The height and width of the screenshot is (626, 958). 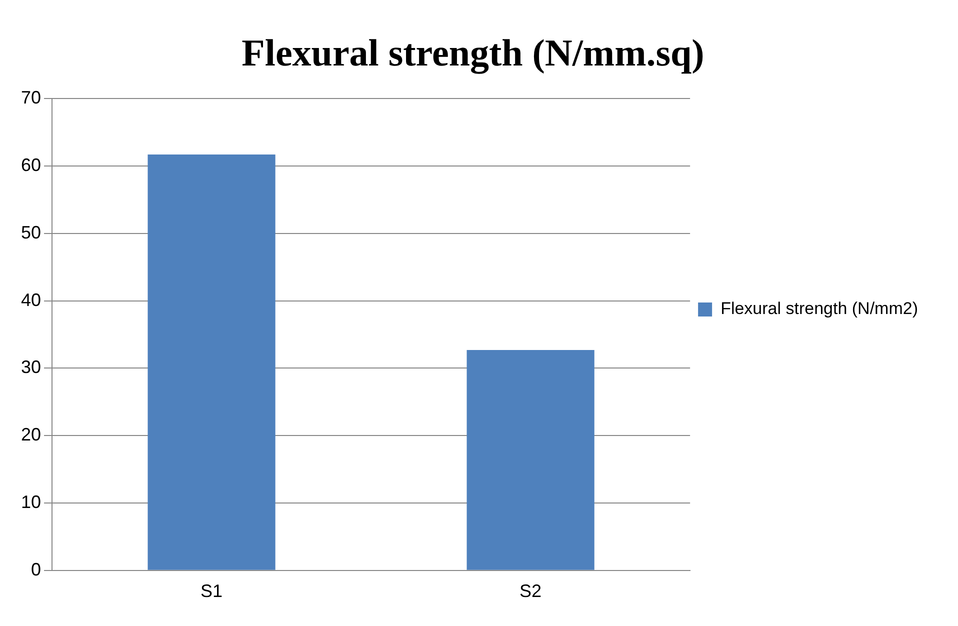 I want to click on x-tick-label: S1, so click(x=211, y=591).